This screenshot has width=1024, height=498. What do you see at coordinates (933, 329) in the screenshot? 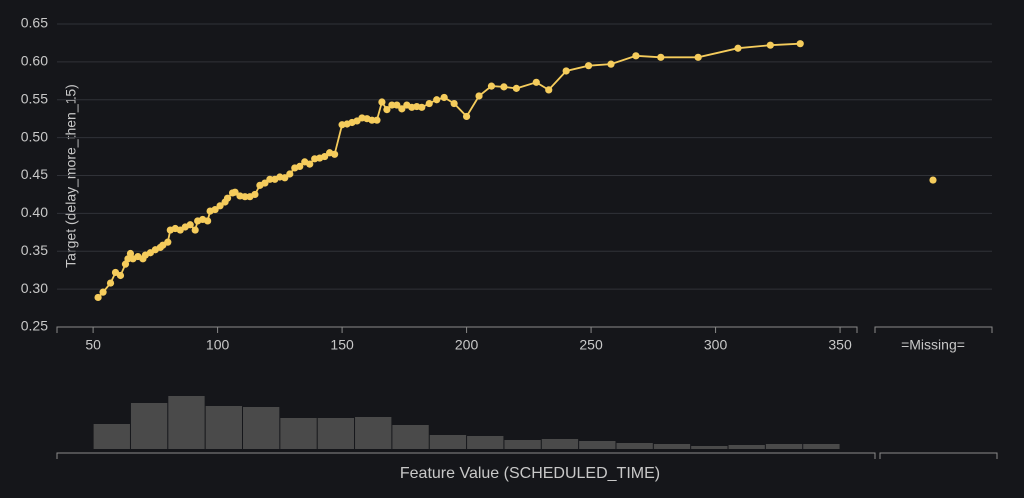
I see `missing-axis-line` at bounding box center [933, 329].